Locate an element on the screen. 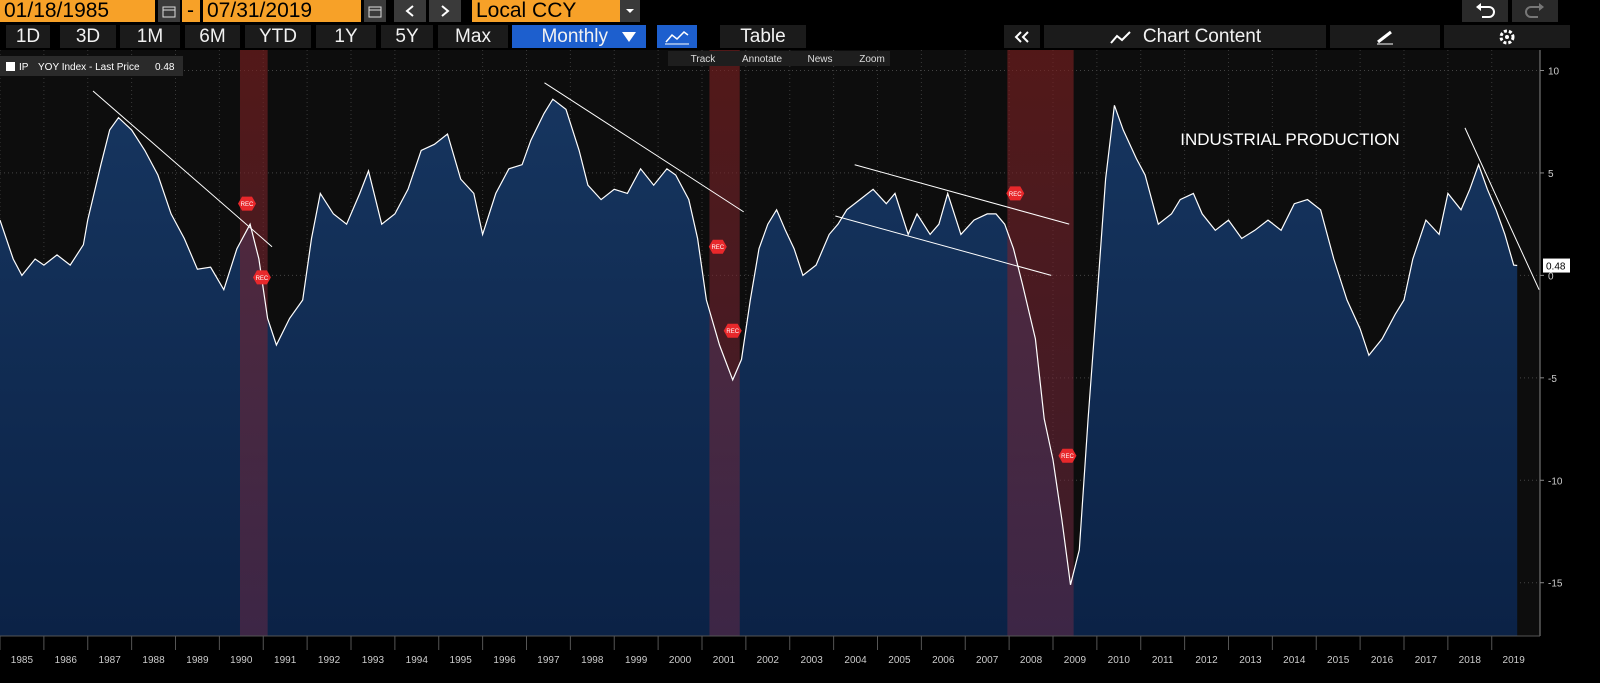 This screenshot has width=1600, height=683. x-tick-label: 1993 is located at coordinates (373, 660).